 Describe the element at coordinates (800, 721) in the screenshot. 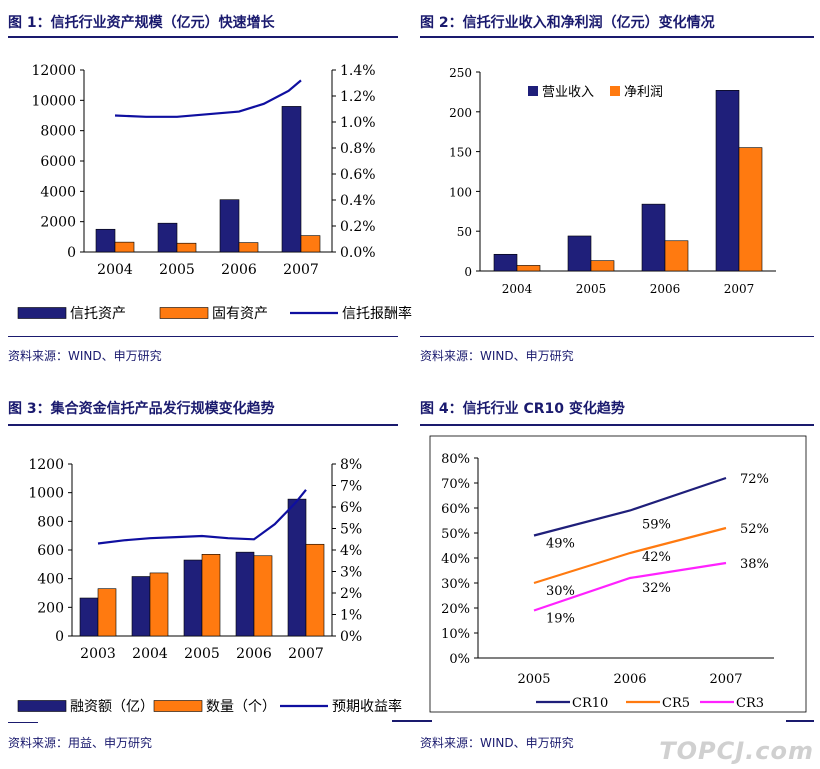

I see `chart4-bottom-rule` at that location.